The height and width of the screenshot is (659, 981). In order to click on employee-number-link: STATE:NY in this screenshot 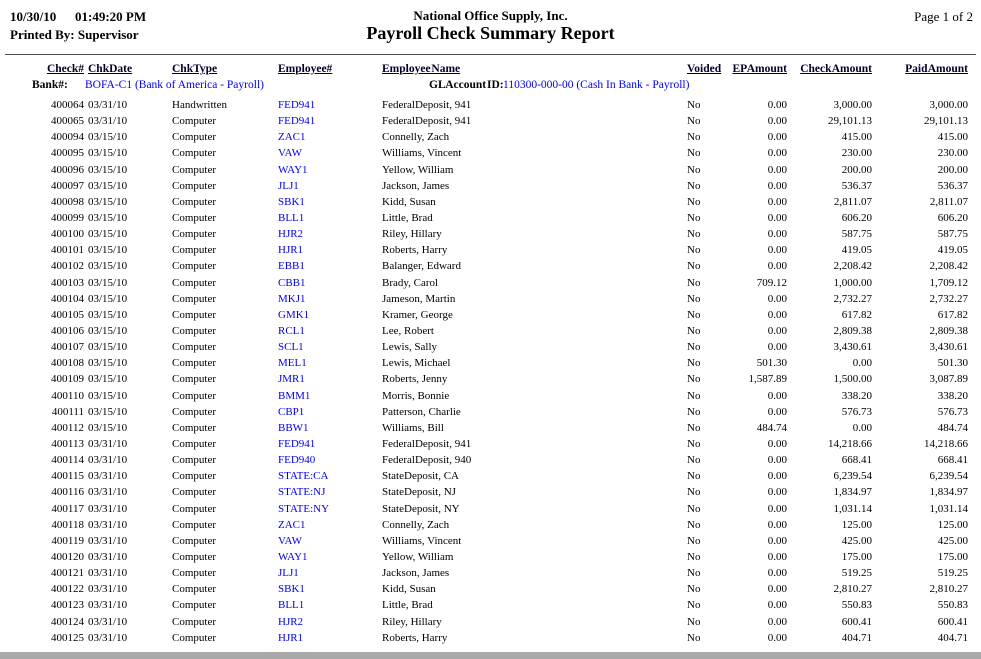, I will do `click(304, 508)`.